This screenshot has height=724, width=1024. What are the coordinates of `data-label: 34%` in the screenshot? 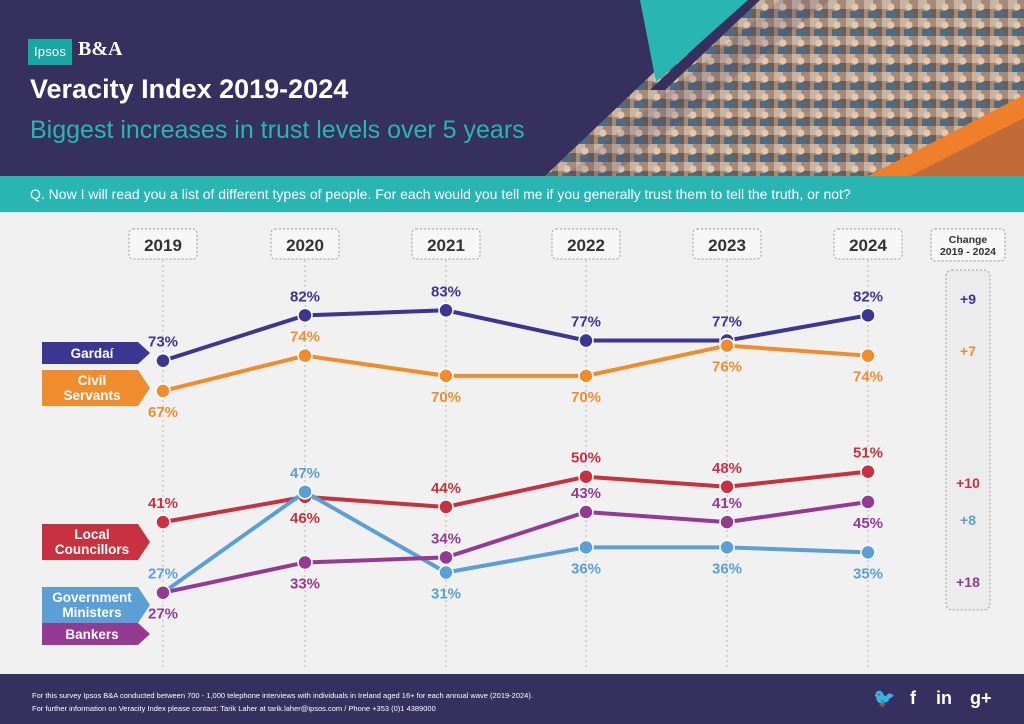 It's located at (446, 538).